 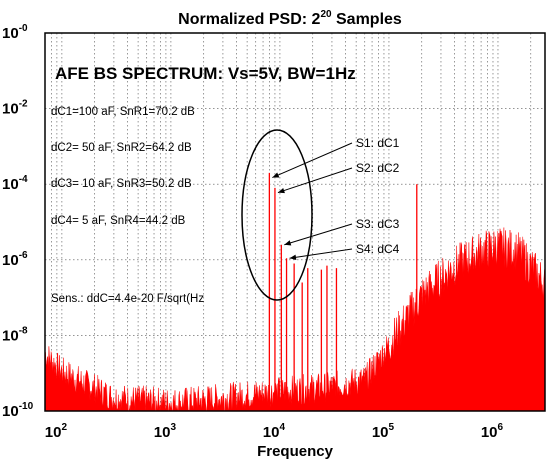 I want to click on peak-highlight-ellipse, so click(x=277, y=215).